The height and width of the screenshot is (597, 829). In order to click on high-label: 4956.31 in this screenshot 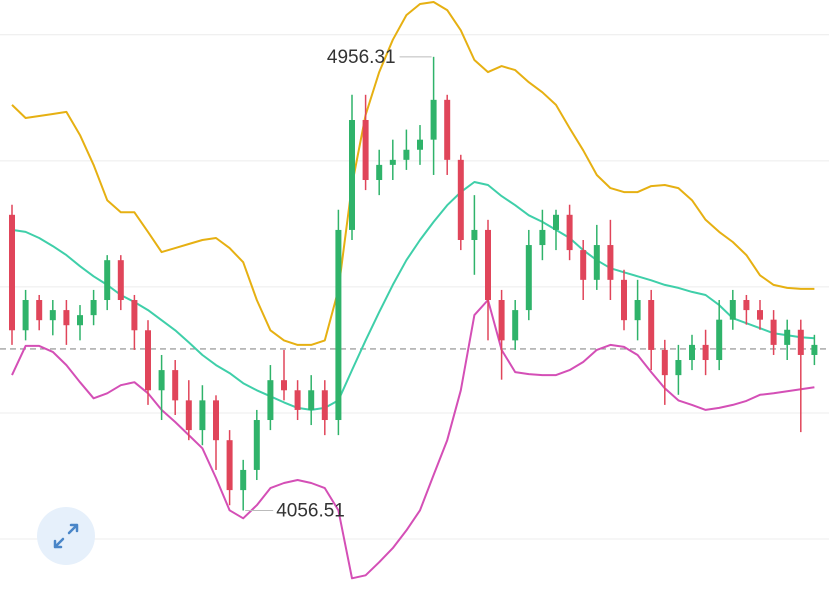, I will do `click(361, 57)`.